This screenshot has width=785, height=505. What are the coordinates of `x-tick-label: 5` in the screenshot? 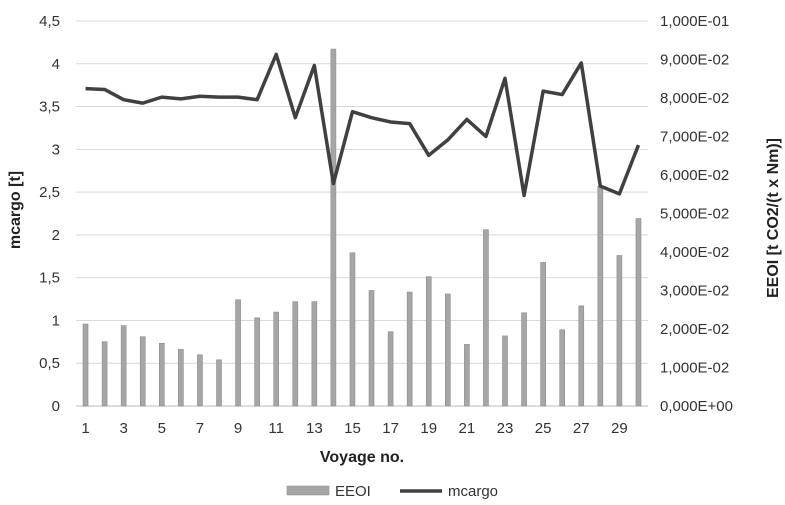 It's located at (162, 428).